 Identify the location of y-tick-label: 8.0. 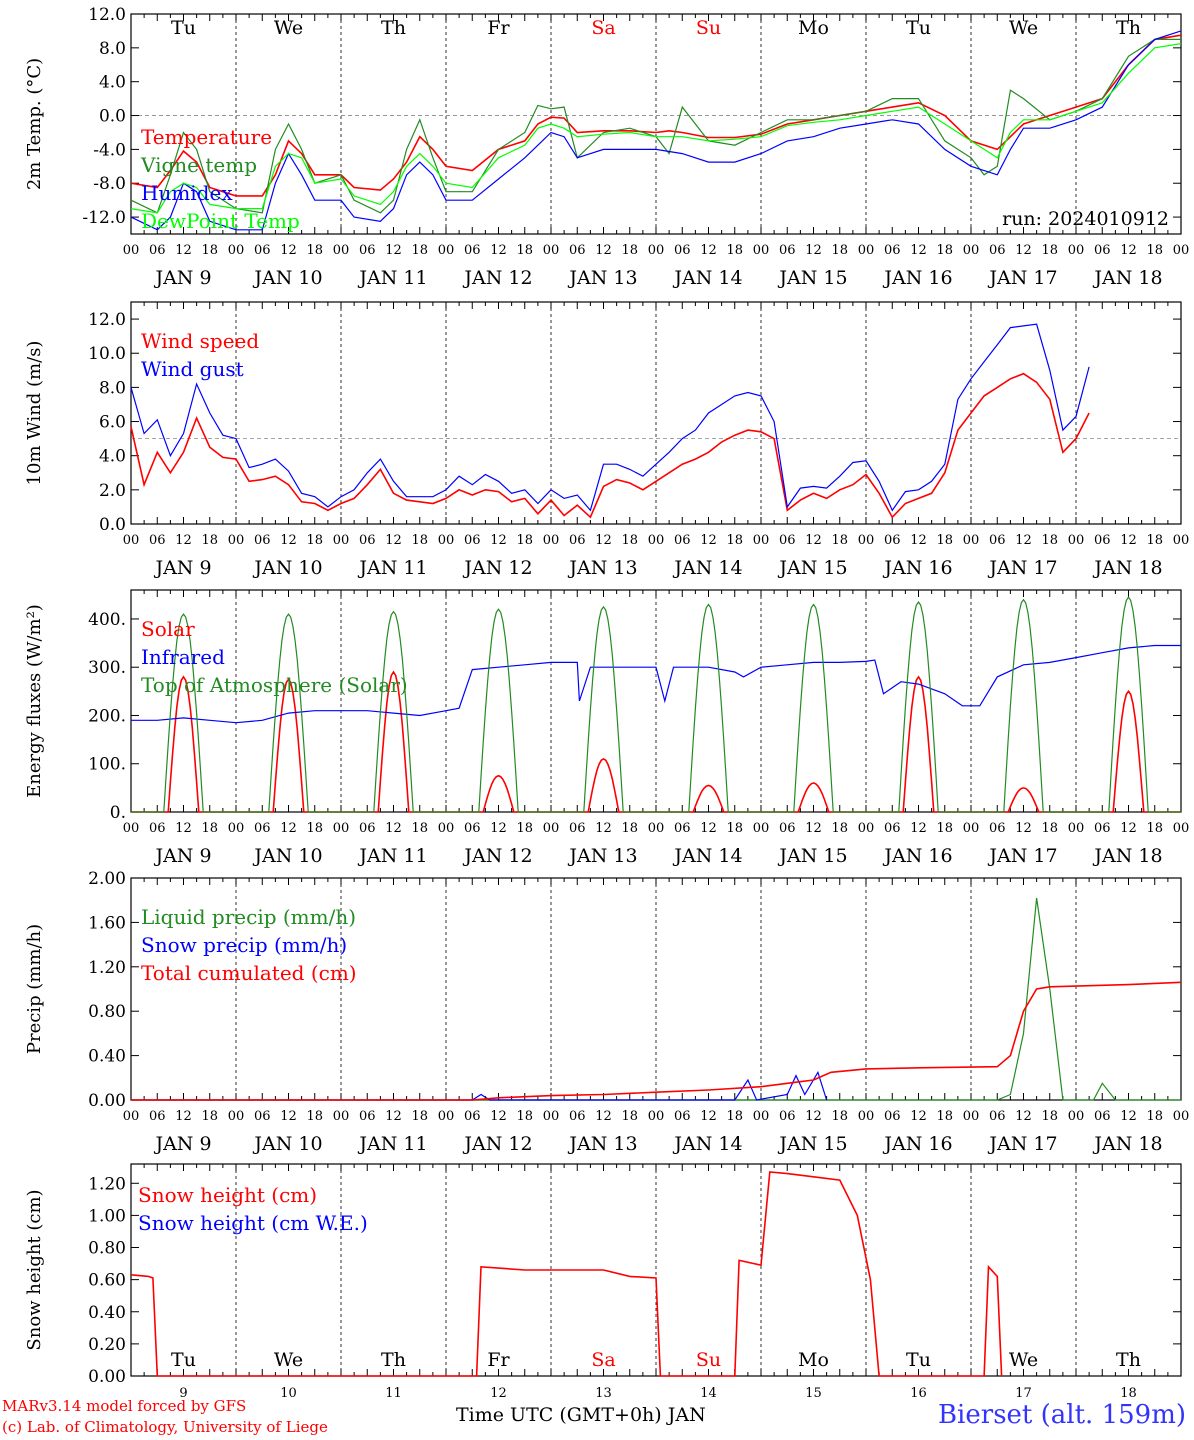
(112, 49).